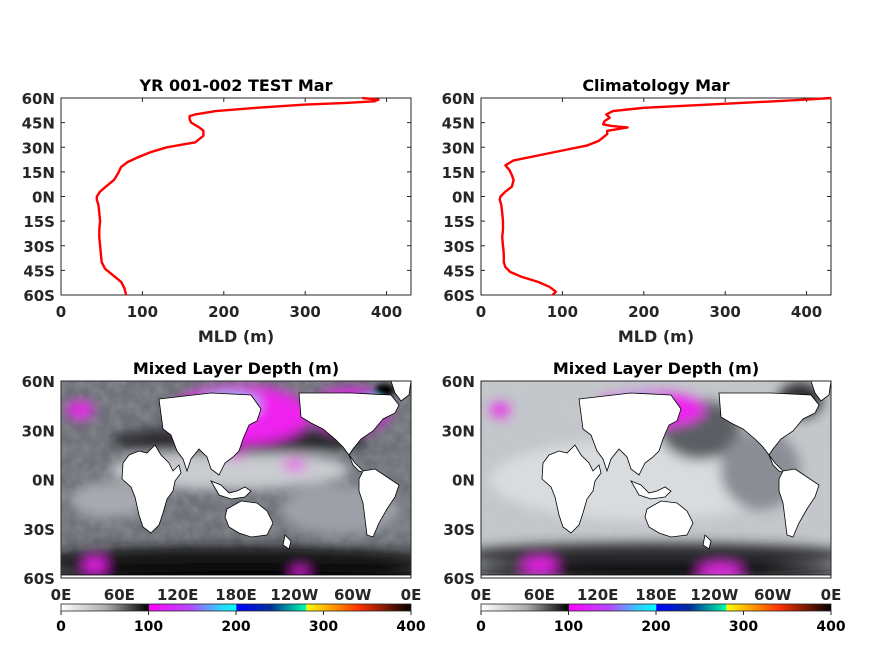 This screenshot has height=656, width=875. Describe the element at coordinates (655, 85) in the screenshot. I see `chart-title: Climatology Mar` at that location.